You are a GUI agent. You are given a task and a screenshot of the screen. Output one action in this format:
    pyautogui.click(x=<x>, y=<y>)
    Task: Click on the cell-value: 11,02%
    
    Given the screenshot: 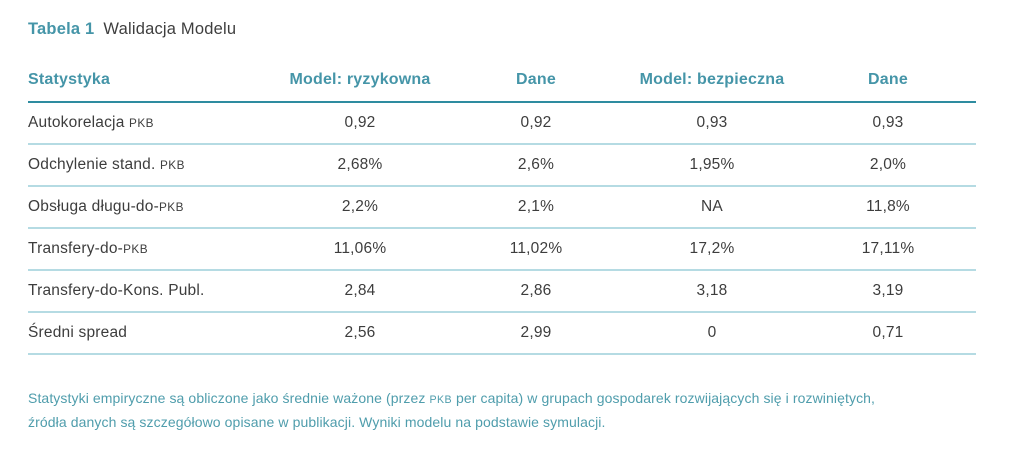 What is the action you would take?
    pyautogui.click(x=536, y=249)
    